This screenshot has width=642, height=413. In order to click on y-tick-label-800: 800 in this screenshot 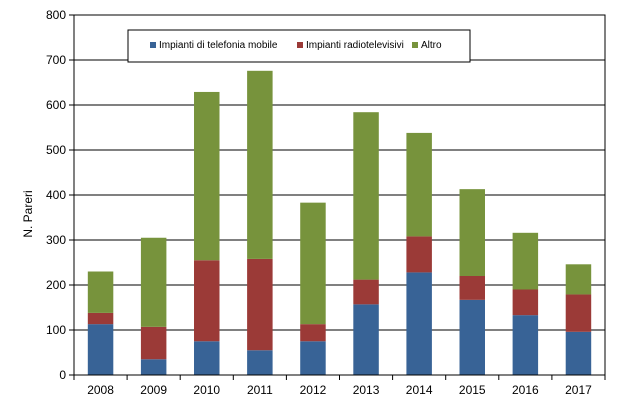, I will do `click(56, 15)`.